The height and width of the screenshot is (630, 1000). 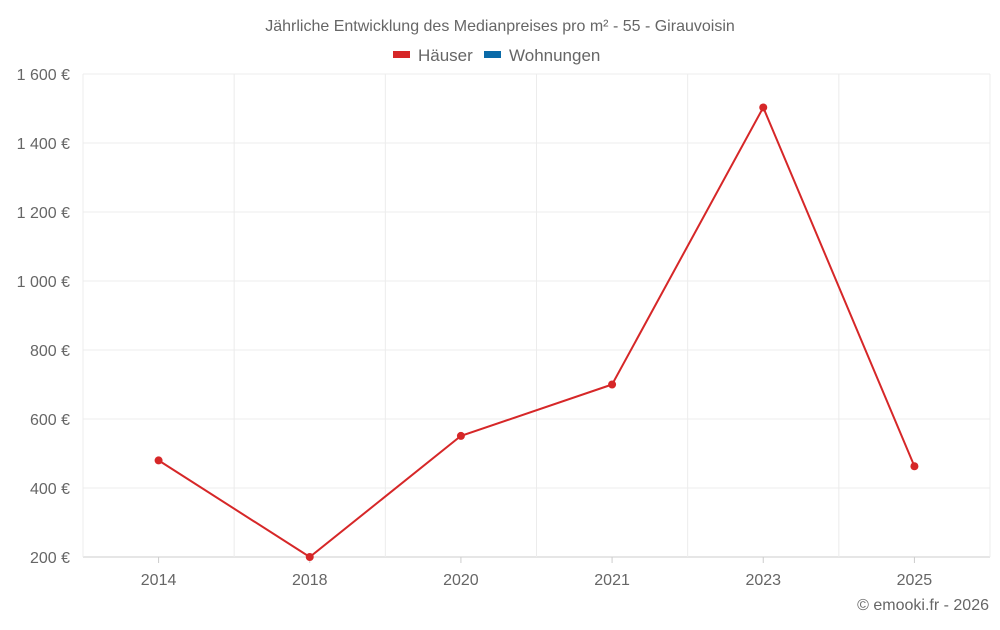 What do you see at coordinates (915, 580) in the screenshot?
I see `x-tick-label: 2025` at bounding box center [915, 580].